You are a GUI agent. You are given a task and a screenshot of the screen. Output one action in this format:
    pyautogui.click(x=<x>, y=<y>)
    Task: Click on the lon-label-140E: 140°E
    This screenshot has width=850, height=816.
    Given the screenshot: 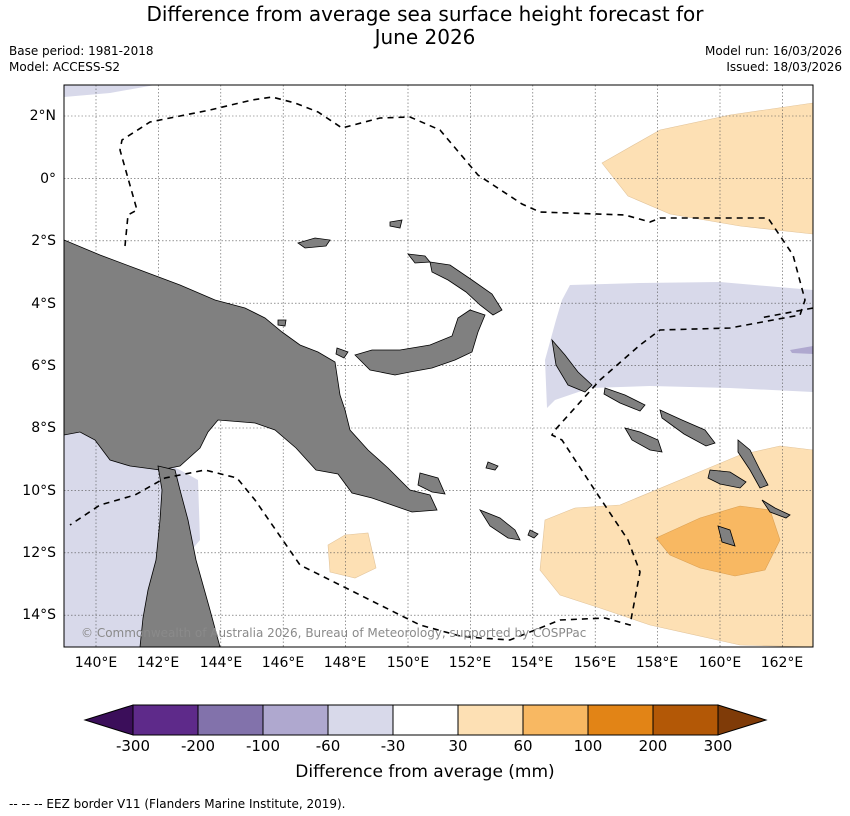 What is the action you would take?
    pyautogui.click(x=96, y=663)
    